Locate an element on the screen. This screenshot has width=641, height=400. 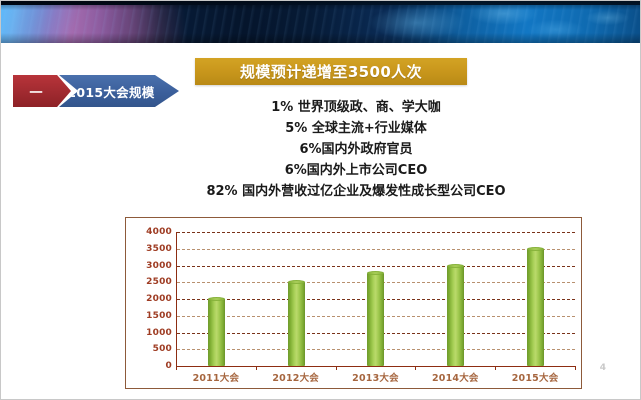
list-item: 6%国内外政府官员 is located at coordinates (356, 149).